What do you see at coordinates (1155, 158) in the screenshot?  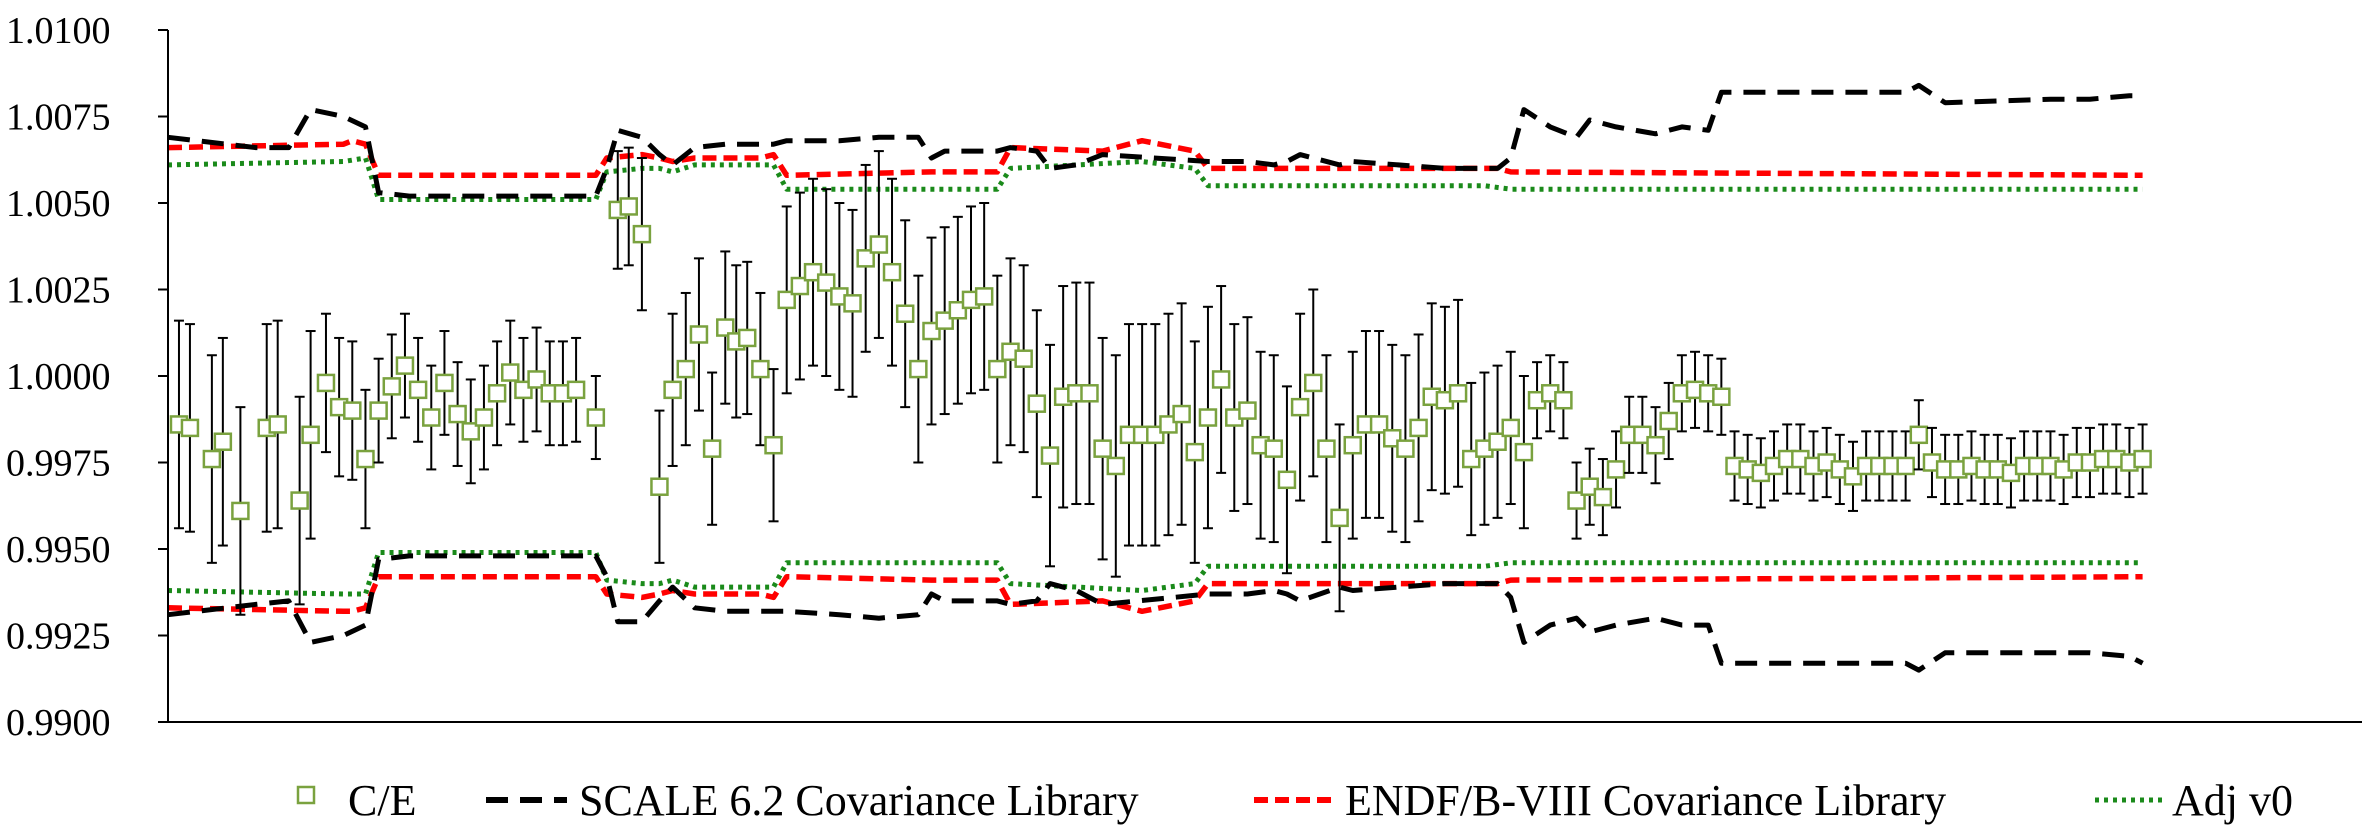 I see `endf-upper-line` at bounding box center [1155, 158].